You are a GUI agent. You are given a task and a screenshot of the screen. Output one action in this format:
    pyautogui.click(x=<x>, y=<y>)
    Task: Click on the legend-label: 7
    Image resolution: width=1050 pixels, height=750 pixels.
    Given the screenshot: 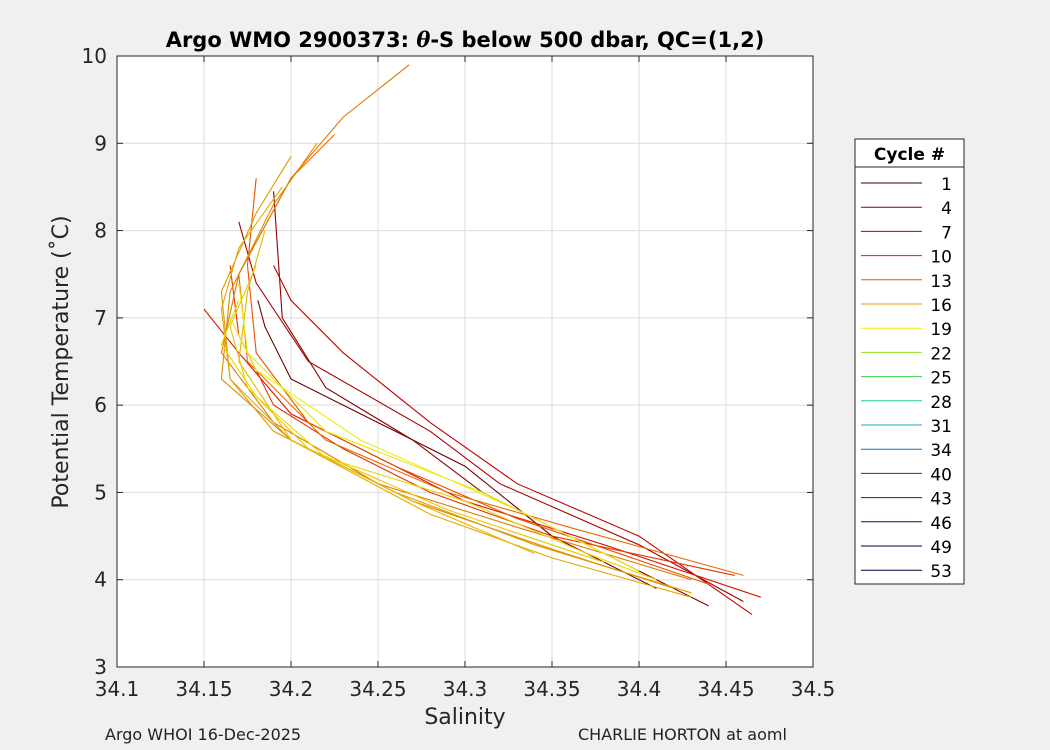 What is the action you would take?
    pyautogui.click(x=946, y=233)
    